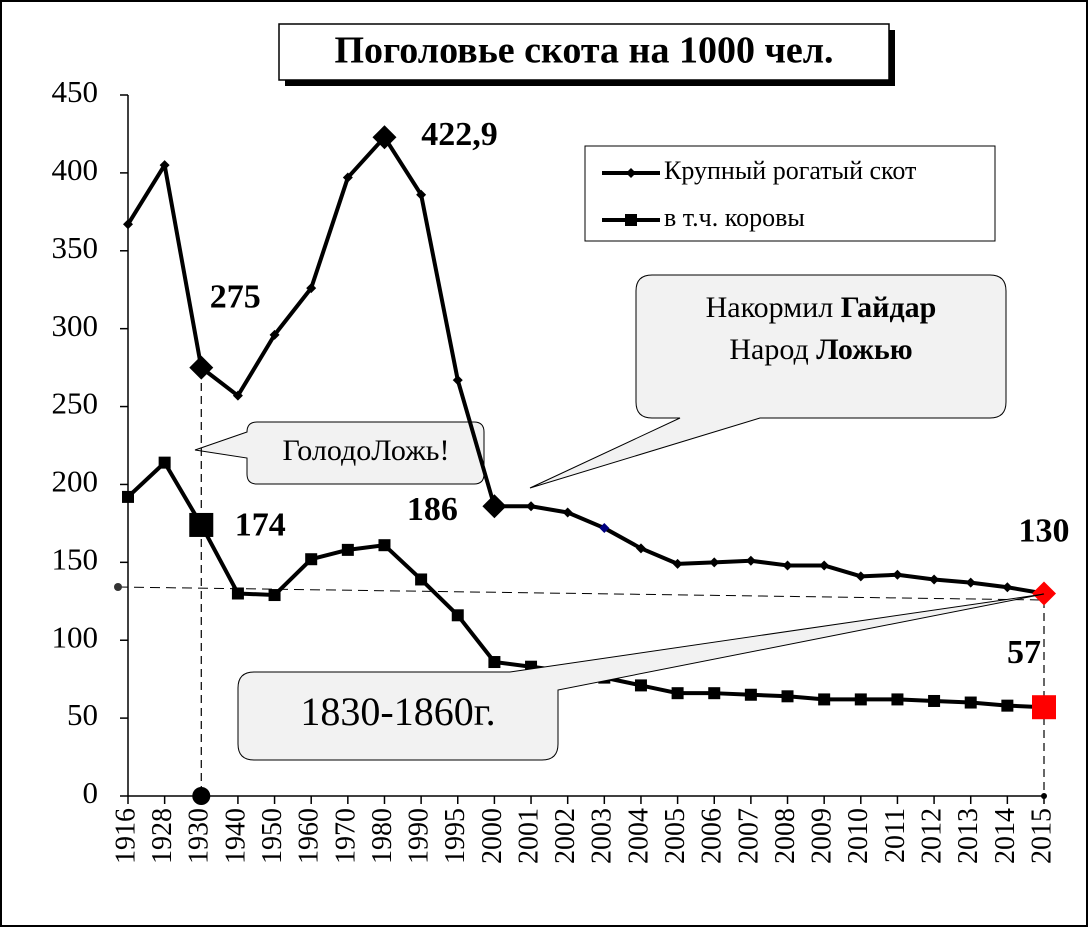 This screenshot has width=1088, height=927. Describe the element at coordinates (75, 403) in the screenshot. I see `y-tick-label: 250` at that location.